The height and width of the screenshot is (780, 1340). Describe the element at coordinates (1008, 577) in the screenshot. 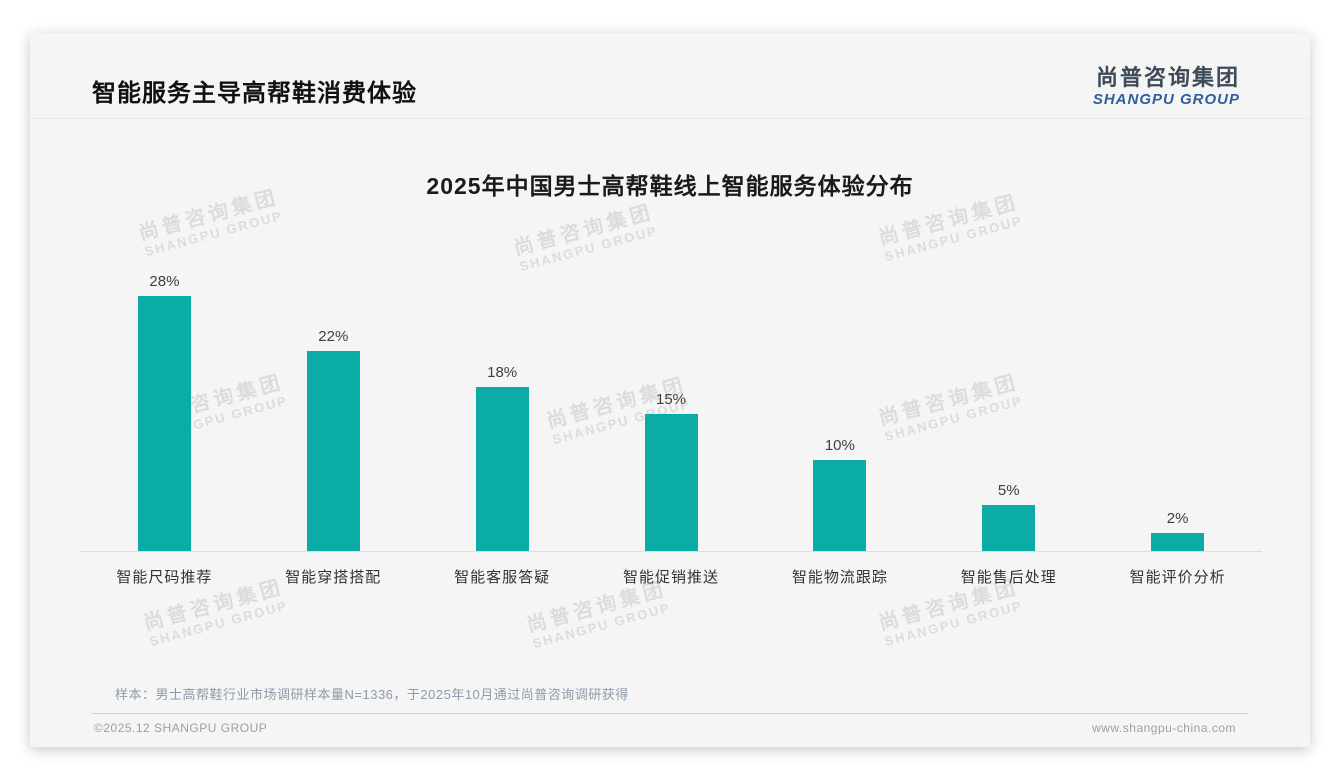

I see `category-label: 智能售后处理` at that location.